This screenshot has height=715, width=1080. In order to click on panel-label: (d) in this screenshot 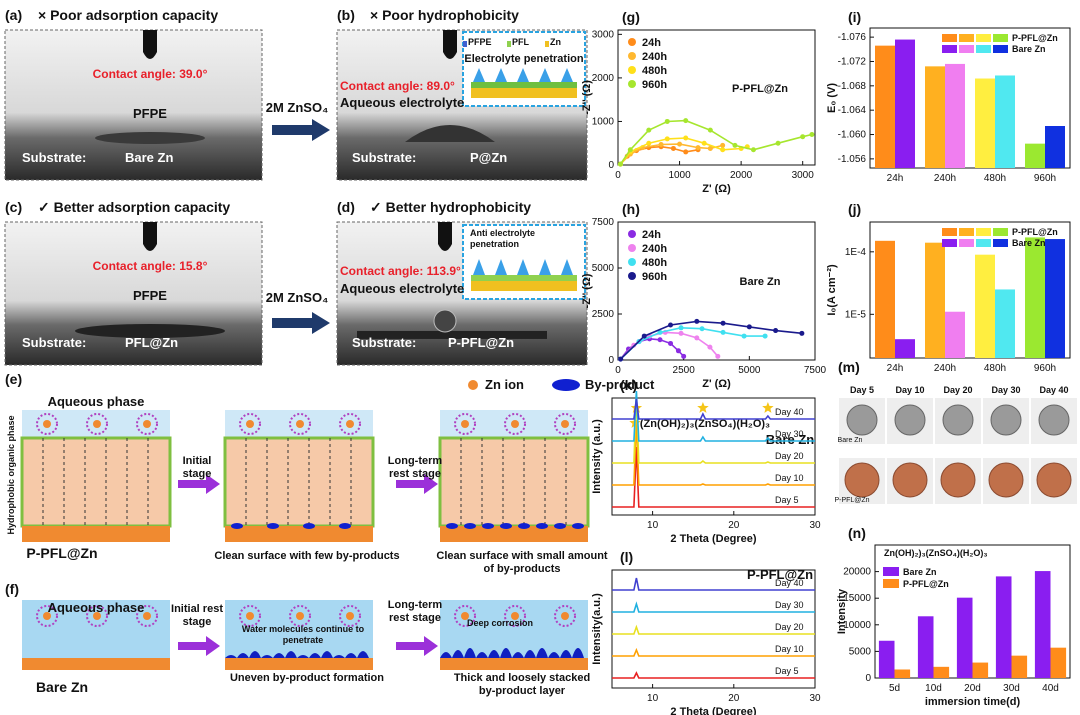, I will do `click(346, 207)`.